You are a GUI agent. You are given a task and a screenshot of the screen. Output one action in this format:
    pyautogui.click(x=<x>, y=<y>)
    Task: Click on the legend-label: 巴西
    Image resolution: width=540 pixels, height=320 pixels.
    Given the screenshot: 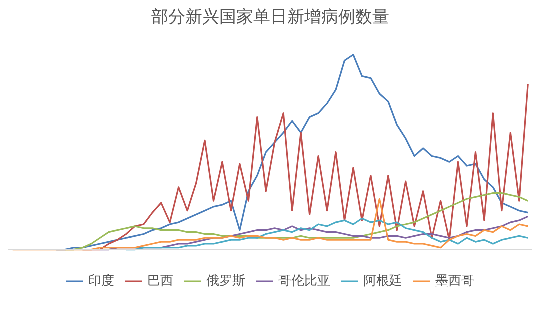 What is the action you would take?
    pyautogui.click(x=161, y=281)
    